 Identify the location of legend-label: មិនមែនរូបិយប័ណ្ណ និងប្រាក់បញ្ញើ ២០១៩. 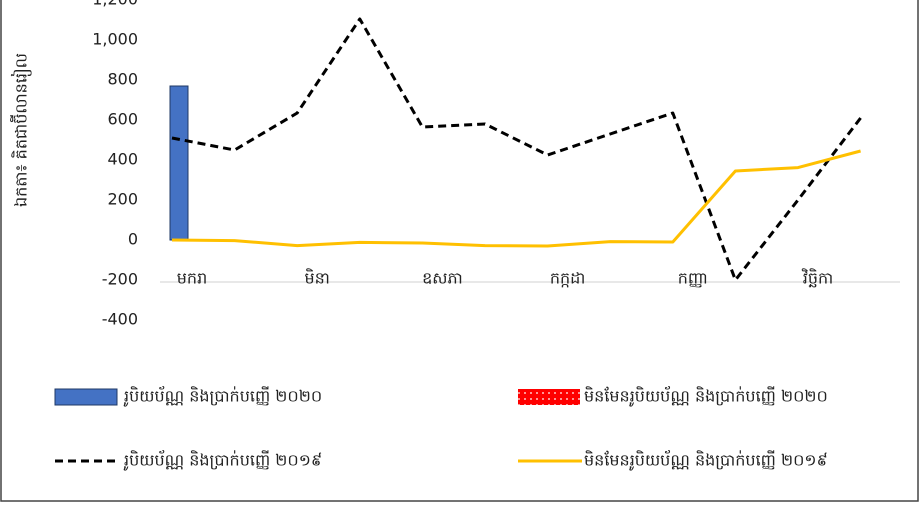
(706, 461).